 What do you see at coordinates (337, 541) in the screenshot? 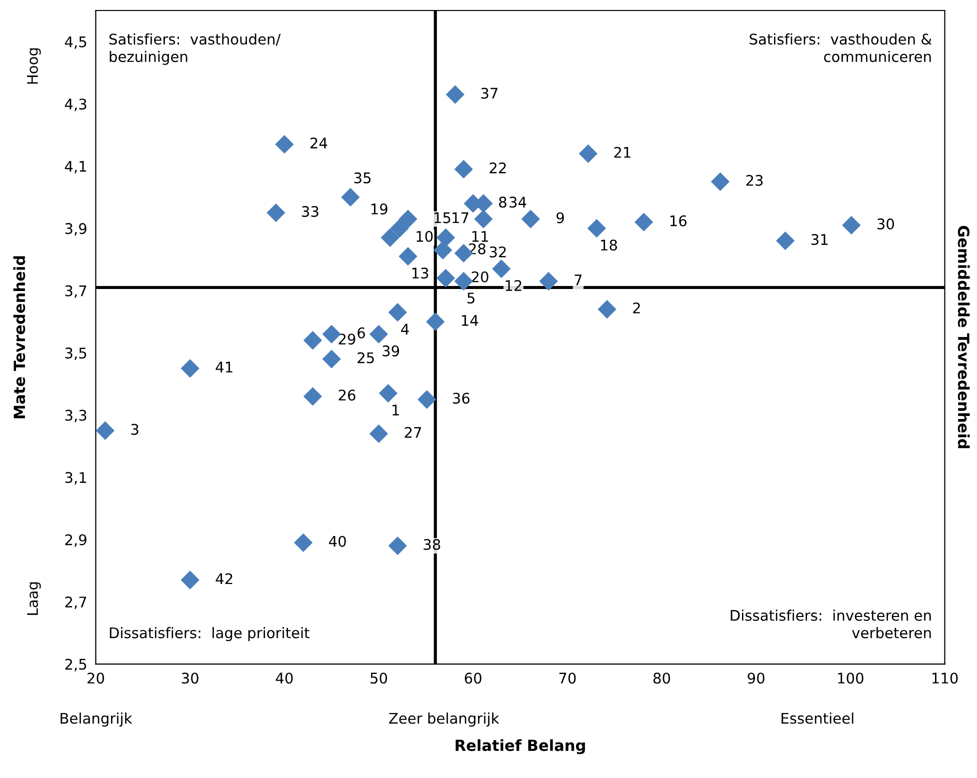
I see `annotation: 40` at bounding box center [337, 541].